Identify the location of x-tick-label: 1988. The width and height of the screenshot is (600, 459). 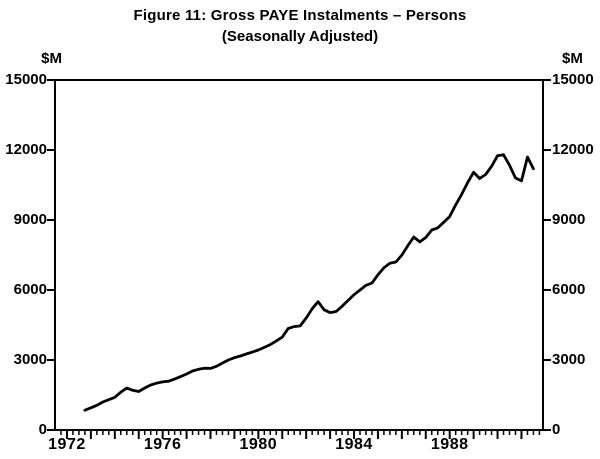
(449, 444).